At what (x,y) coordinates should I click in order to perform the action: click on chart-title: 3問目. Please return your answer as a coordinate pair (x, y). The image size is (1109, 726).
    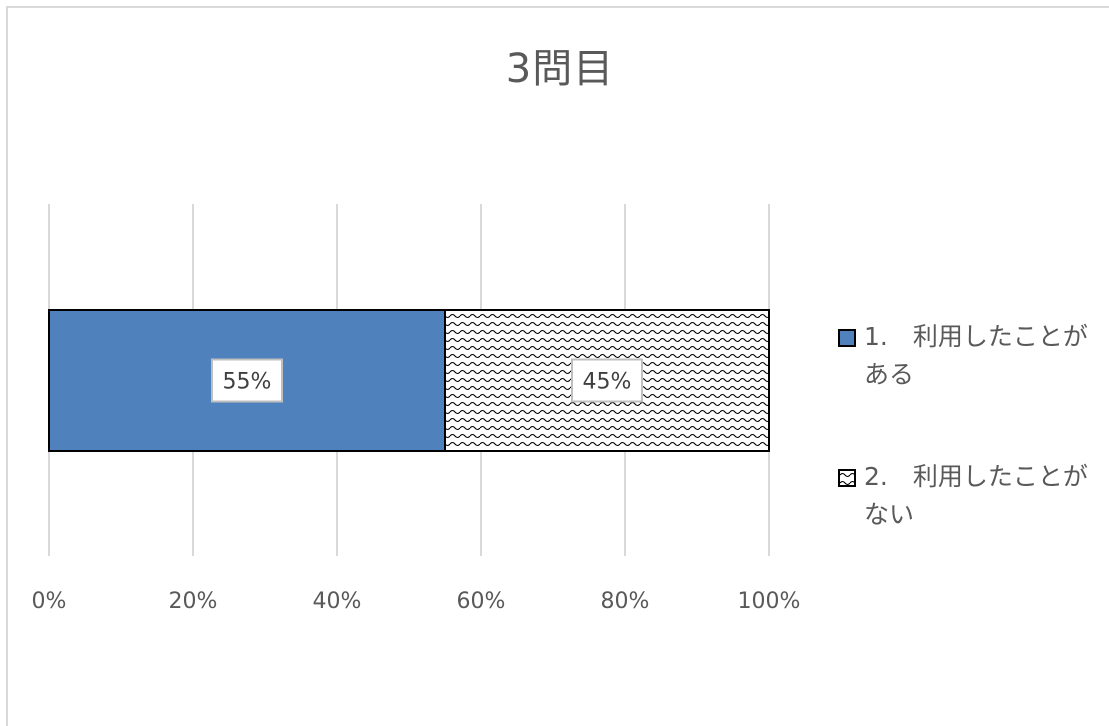
    Looking at the image, I should click on (560, 69).